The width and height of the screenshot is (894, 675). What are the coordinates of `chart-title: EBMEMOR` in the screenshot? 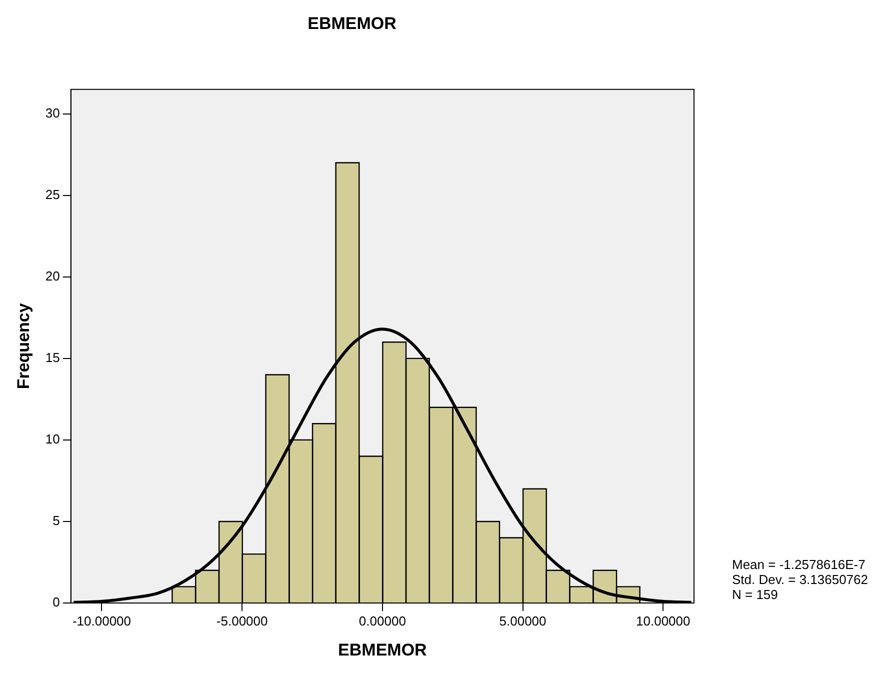 It's located at (352, 23).